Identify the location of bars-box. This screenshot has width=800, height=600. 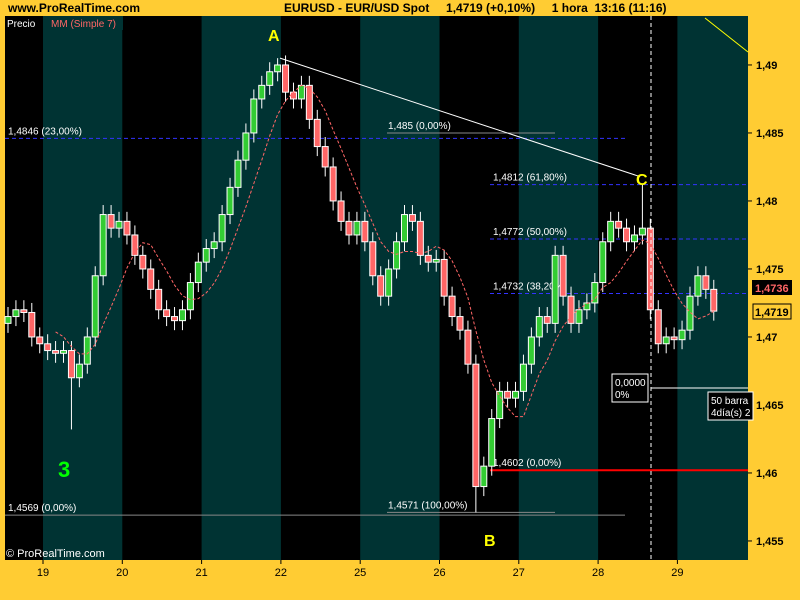
(730, 406).